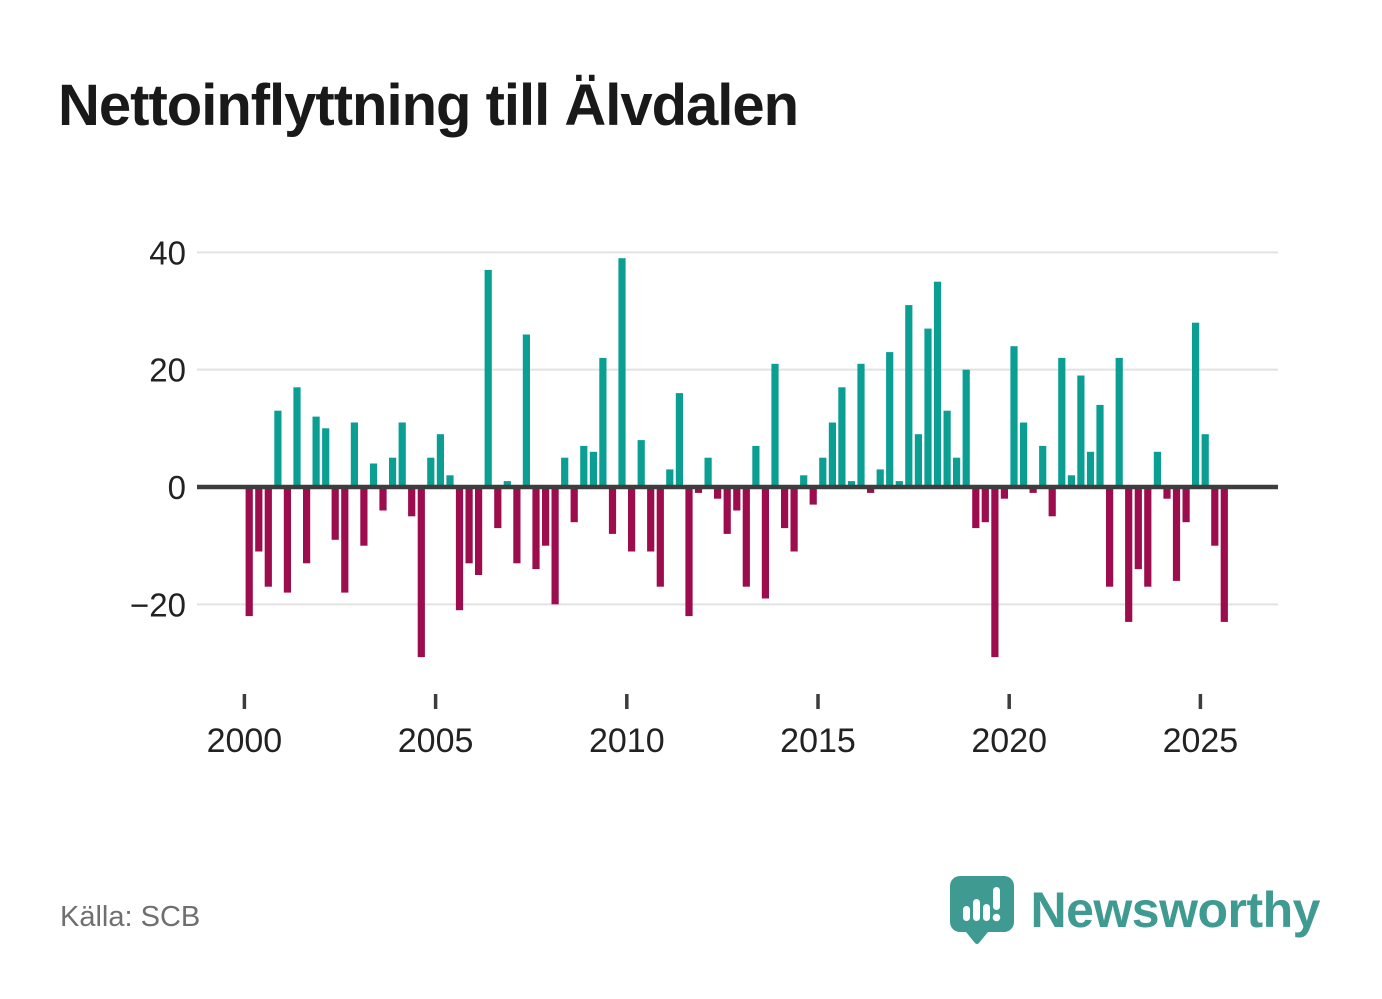 This screenshot has height=999, width=1382. Describe the element at coordinates (1004, 493) in the screenshot. I see `bar-2019-Q4` at that location.